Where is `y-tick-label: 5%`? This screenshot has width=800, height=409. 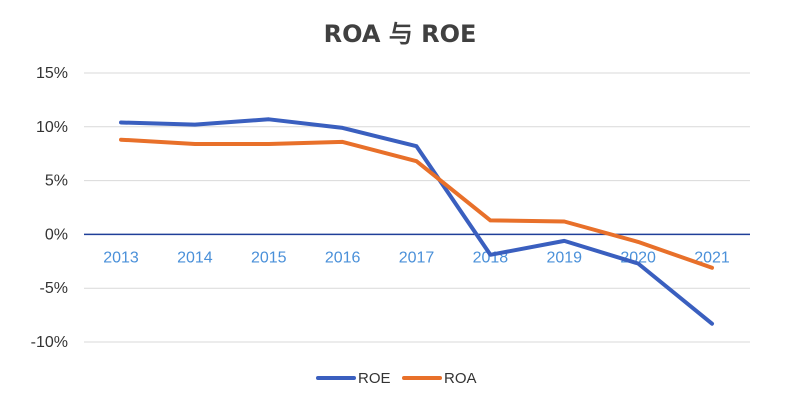 y-tick-label: 5% is located at coordinates (56, 181).